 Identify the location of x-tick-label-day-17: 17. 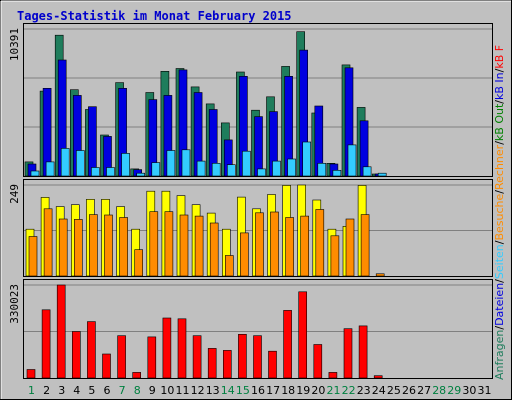
(273, 390).